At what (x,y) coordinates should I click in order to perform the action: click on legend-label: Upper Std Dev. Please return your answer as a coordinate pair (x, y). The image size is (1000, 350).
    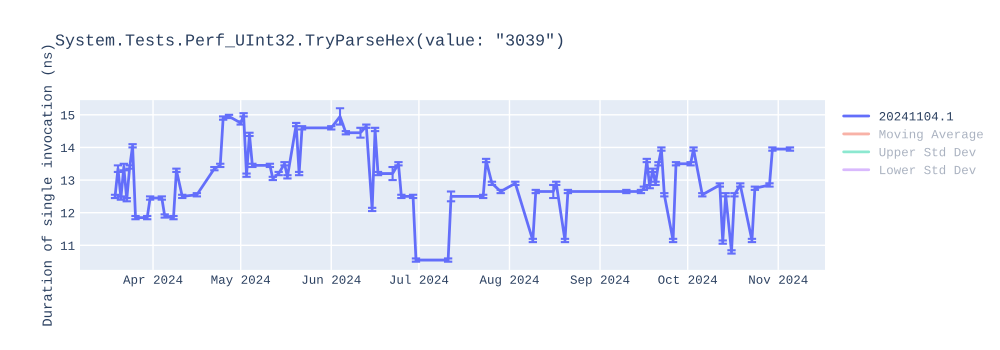
    Looking at the image, I should click on (928, 153).